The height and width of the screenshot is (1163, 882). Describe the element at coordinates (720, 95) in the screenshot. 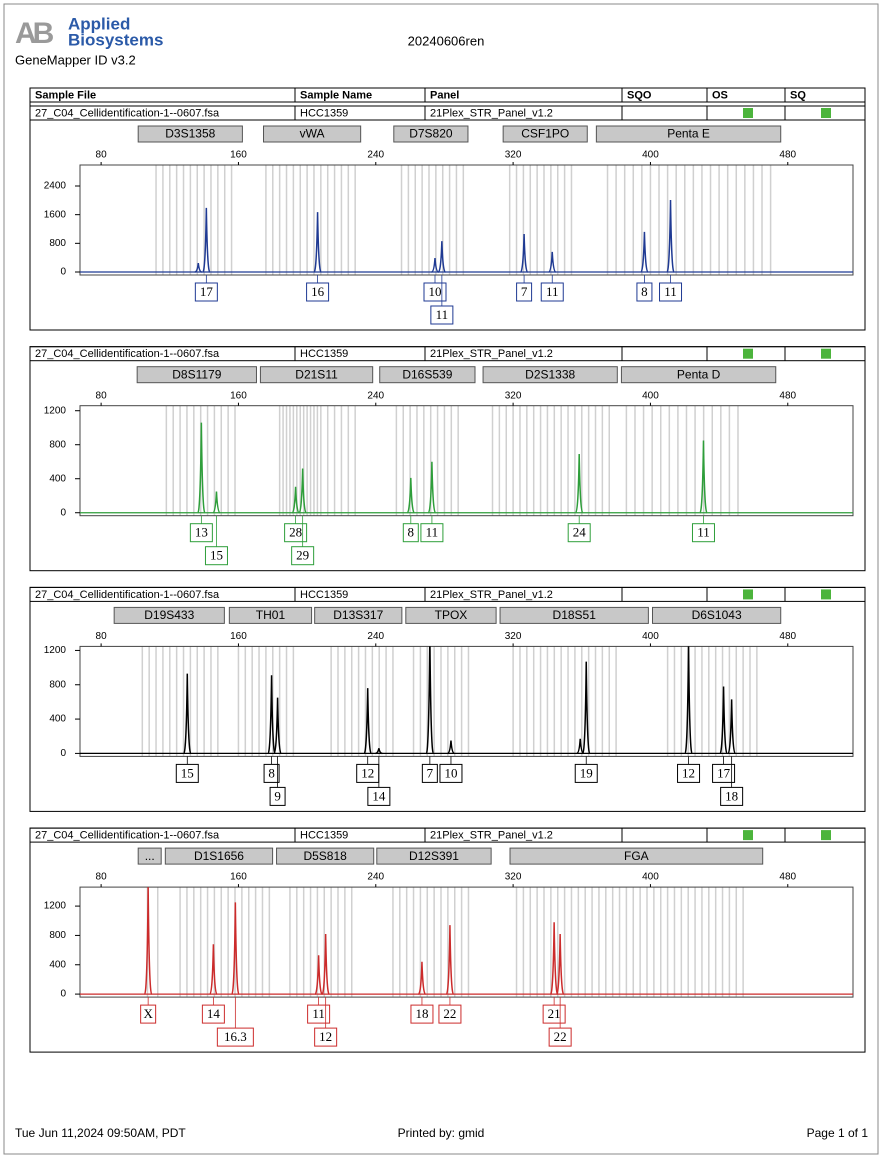

I see `column-header: OS` at that location.